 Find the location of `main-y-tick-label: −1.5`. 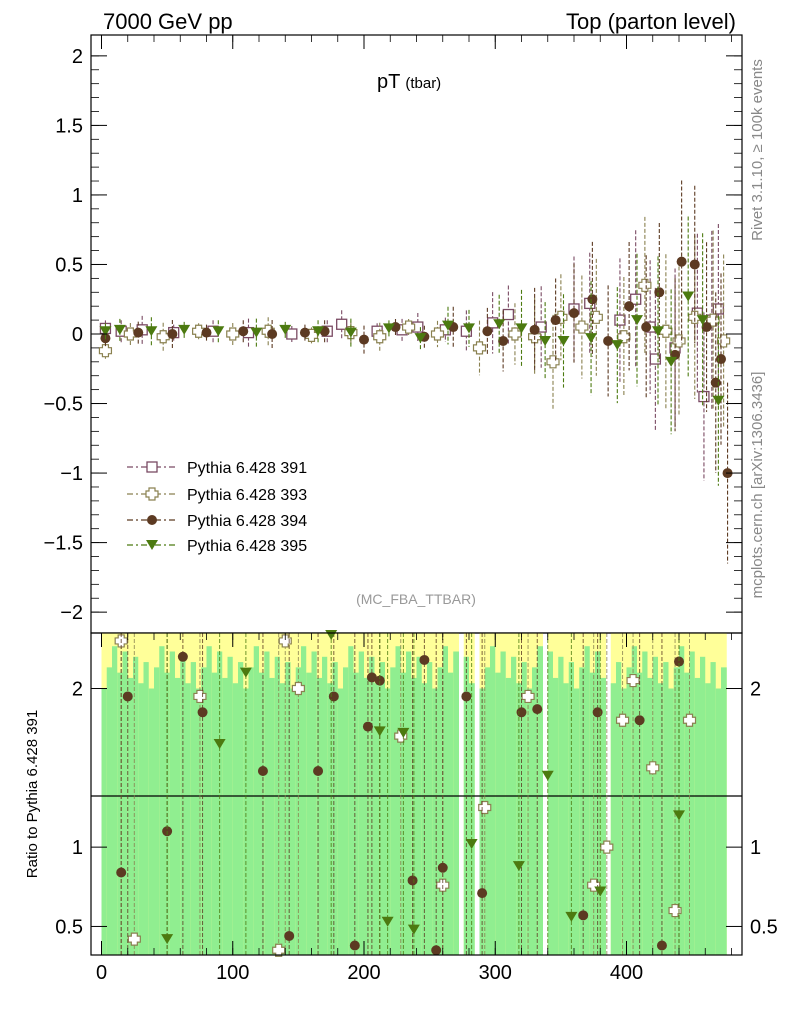

main-y-tick-label: −1.5 is located at coordinates (63, 544).